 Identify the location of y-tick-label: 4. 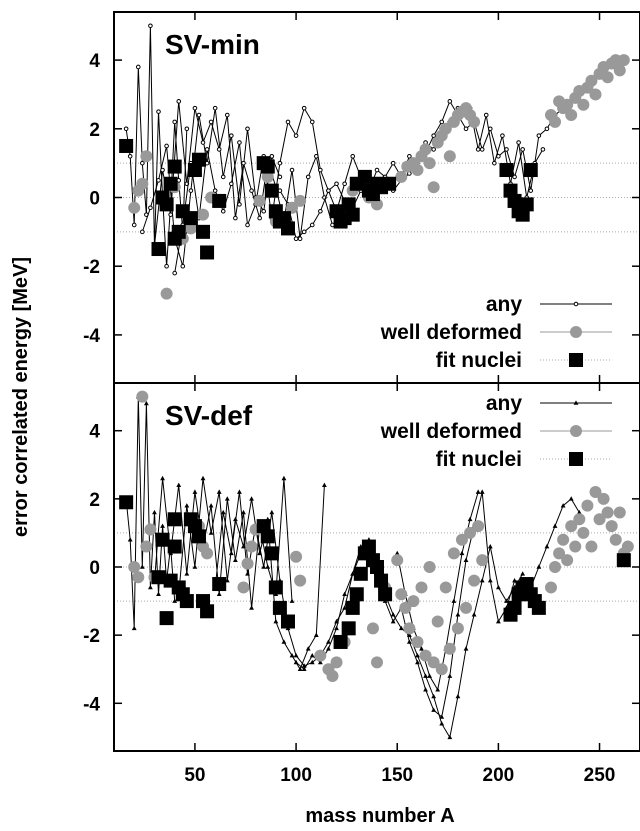
(94, 61).